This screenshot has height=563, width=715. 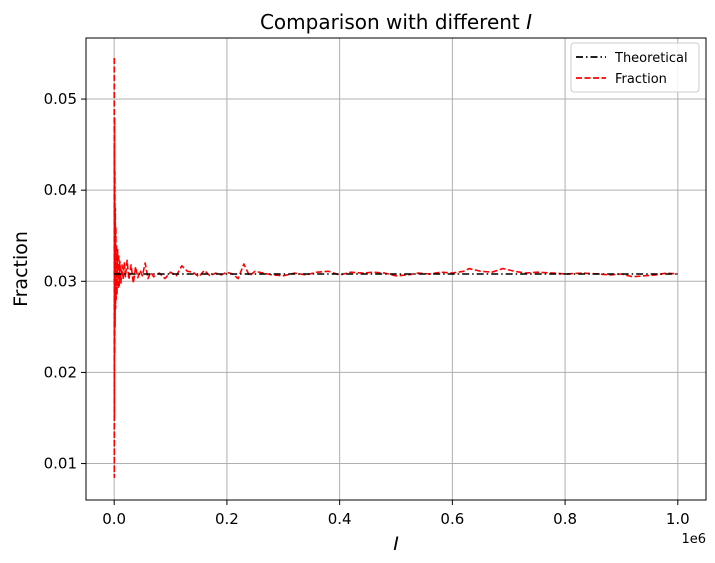 I want to click on y-tick-label: 0.04, so click(x=60, y=190).